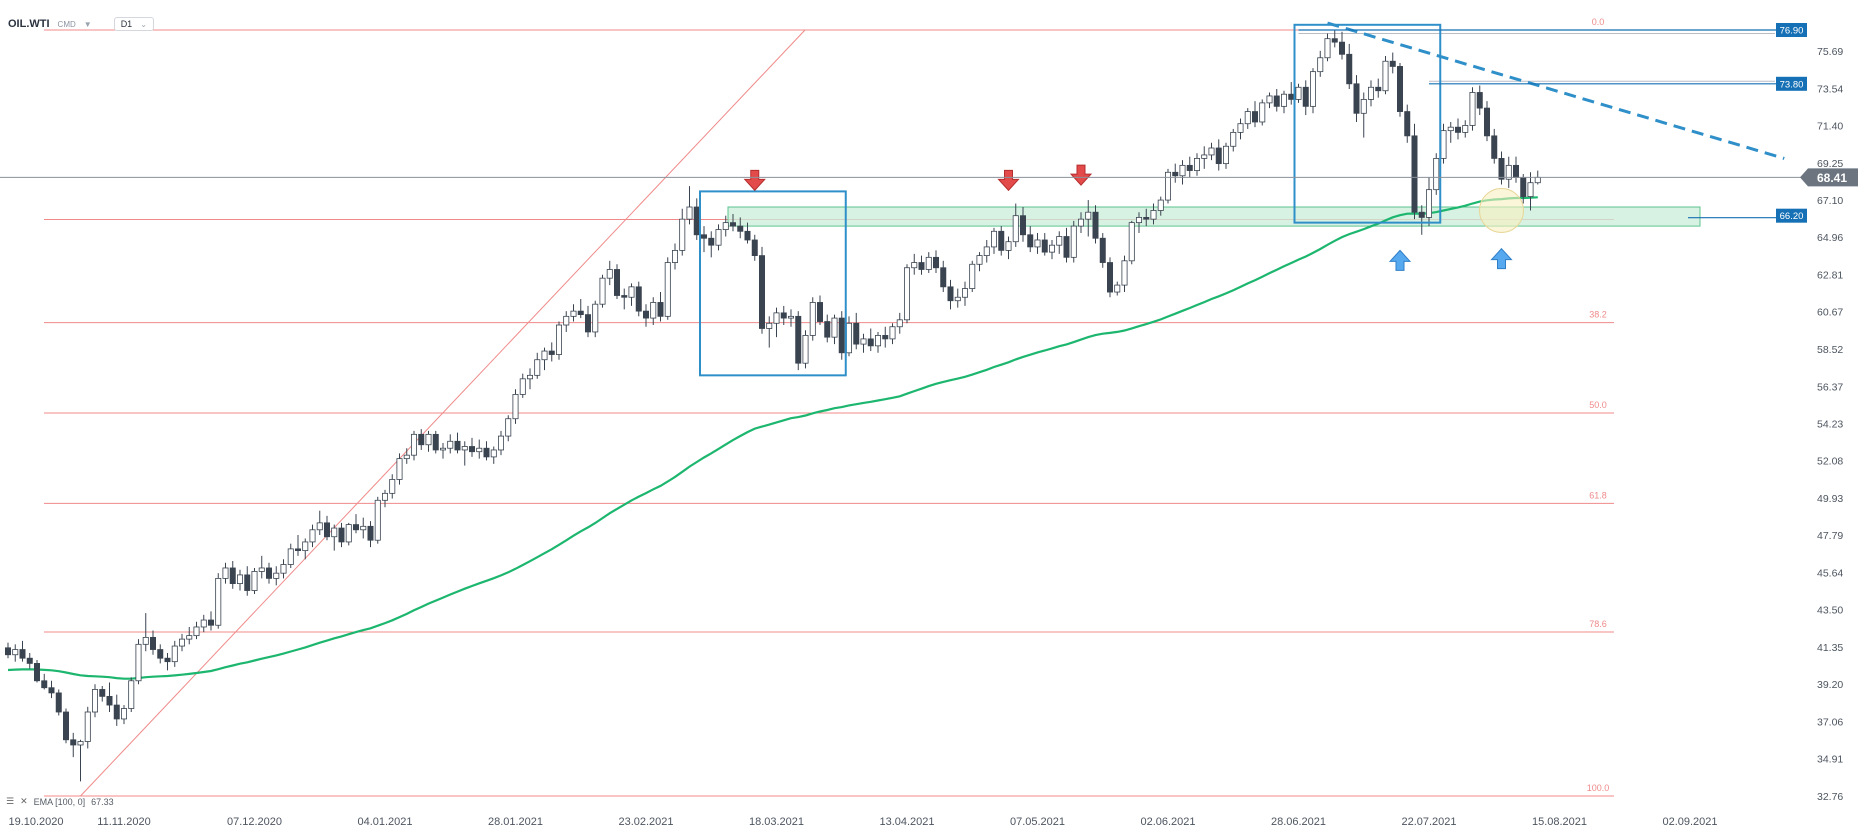 This screenshot has height=837, width=1866. What do you see at coordinates (29, 24) in the screenshot?
I see `symbol-label: OIL.WTI` at bounding box center [29, 24].